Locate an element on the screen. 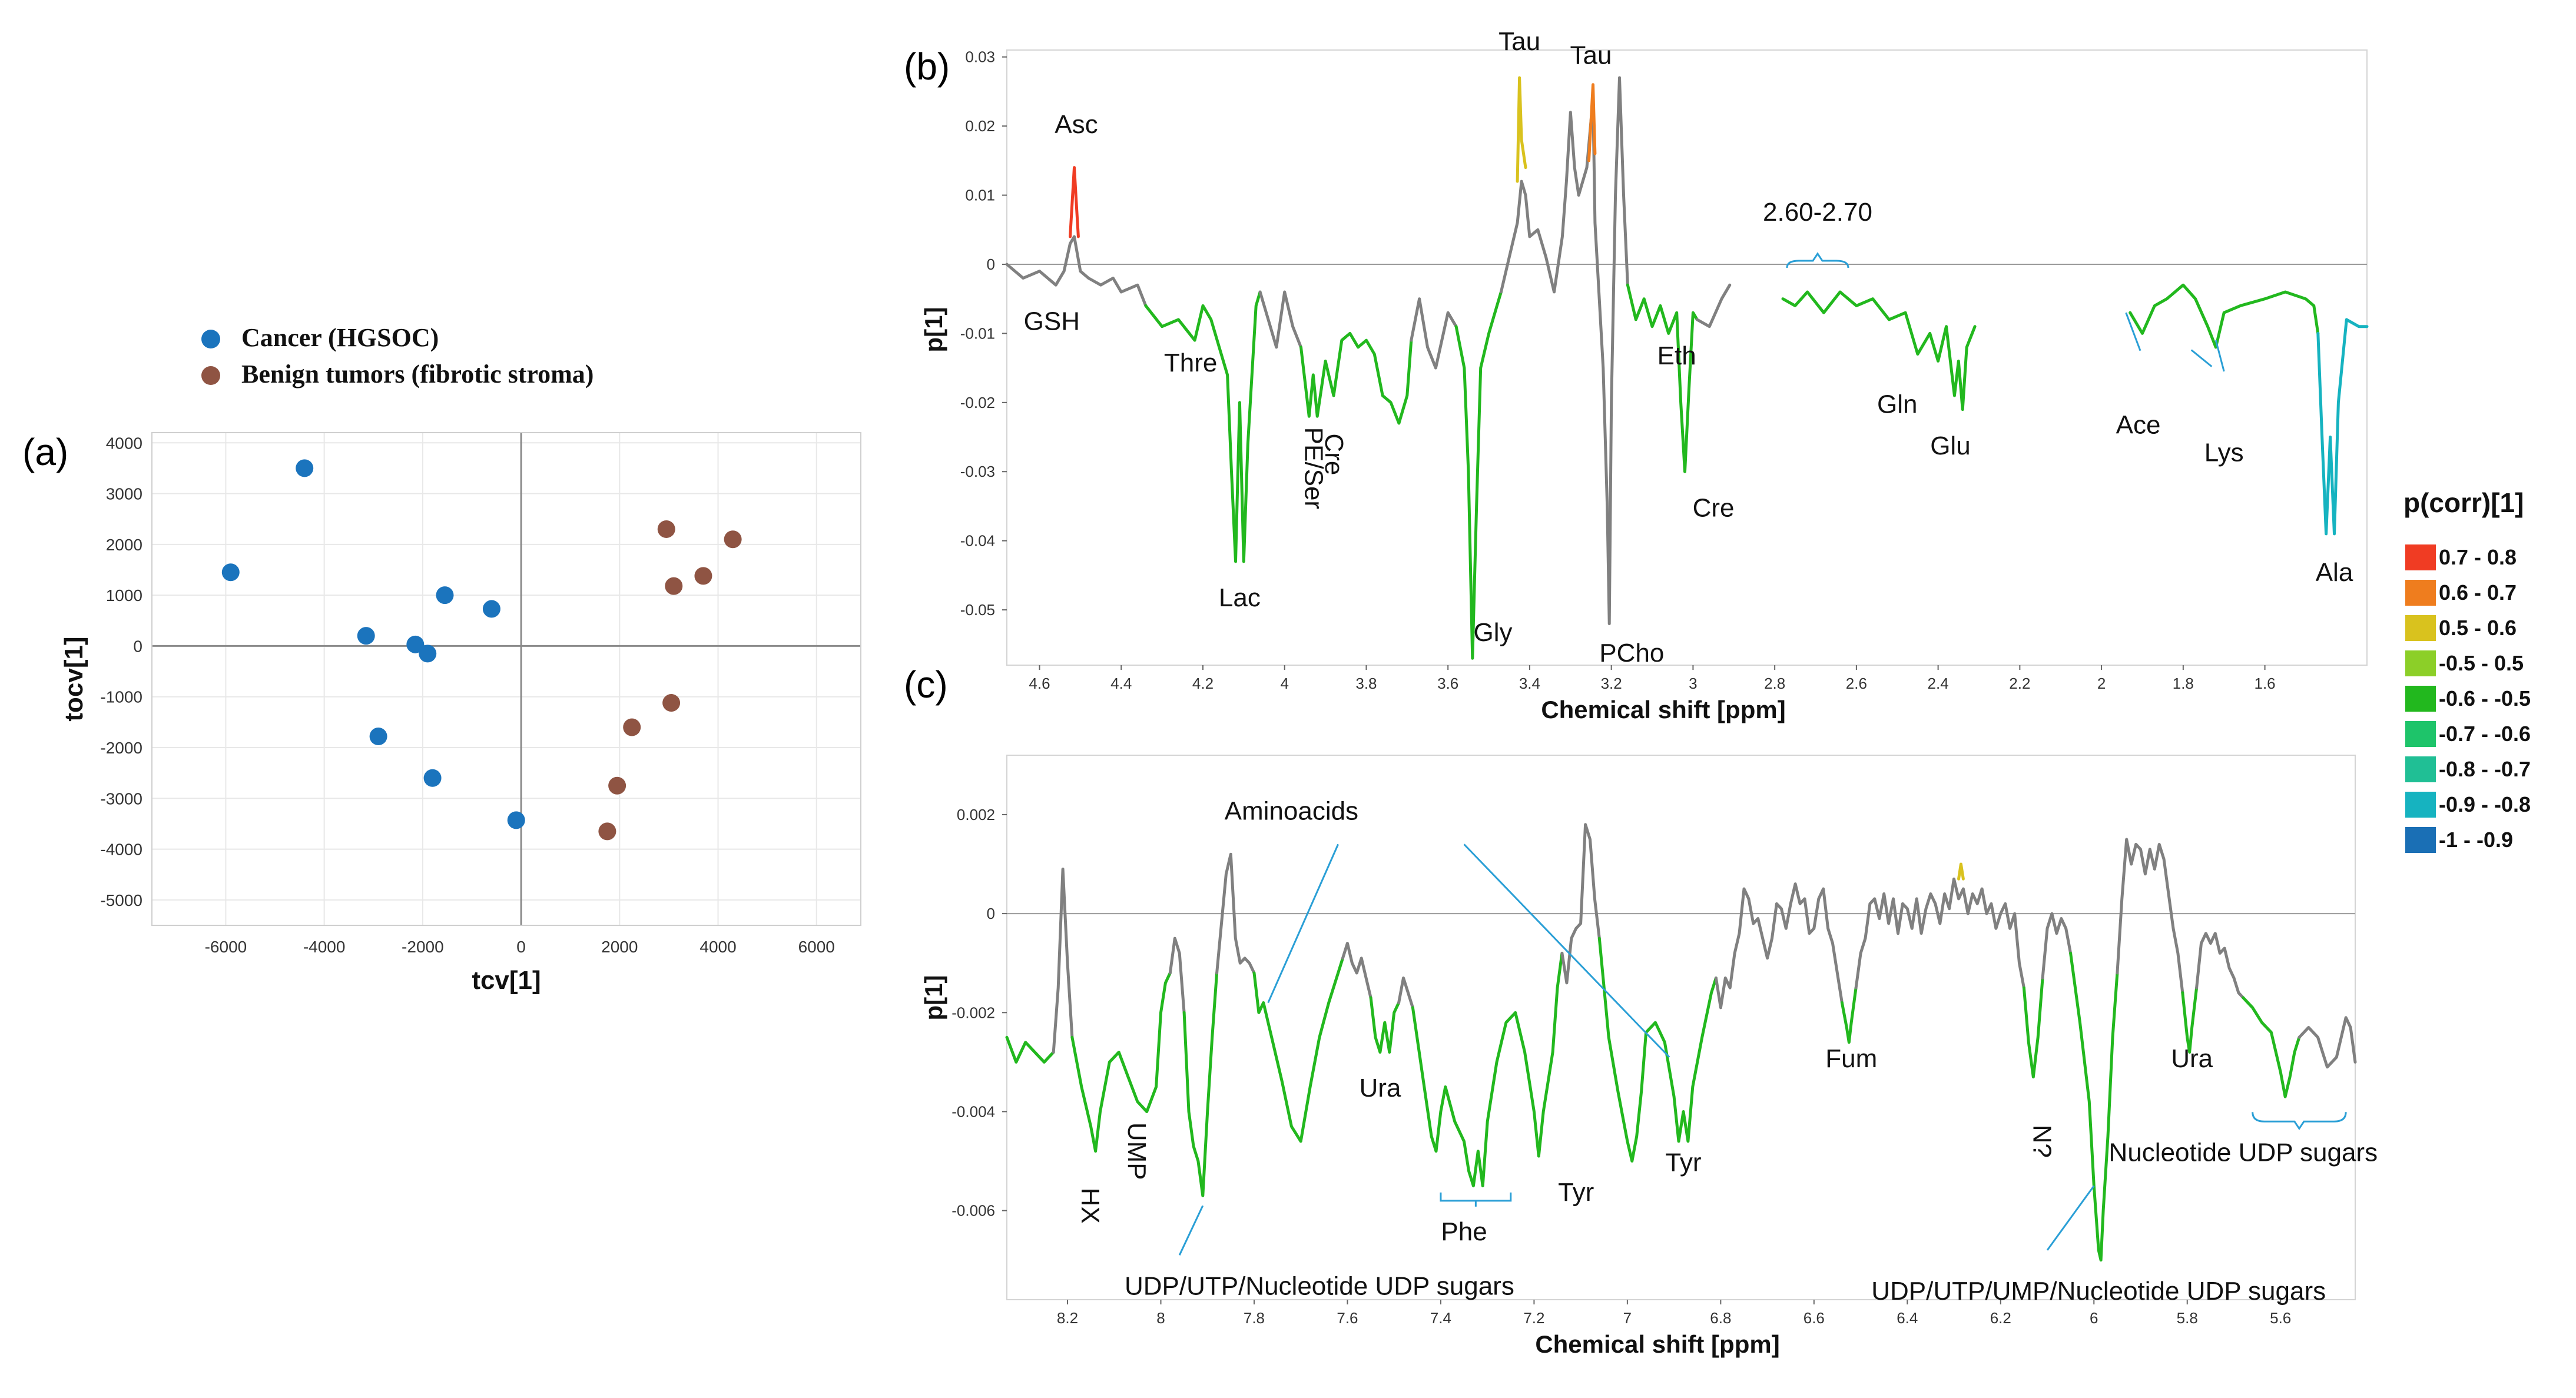 This screenshot has height=1398, width=2576. peak-label: Ace is located at coordinates (2138, 425).